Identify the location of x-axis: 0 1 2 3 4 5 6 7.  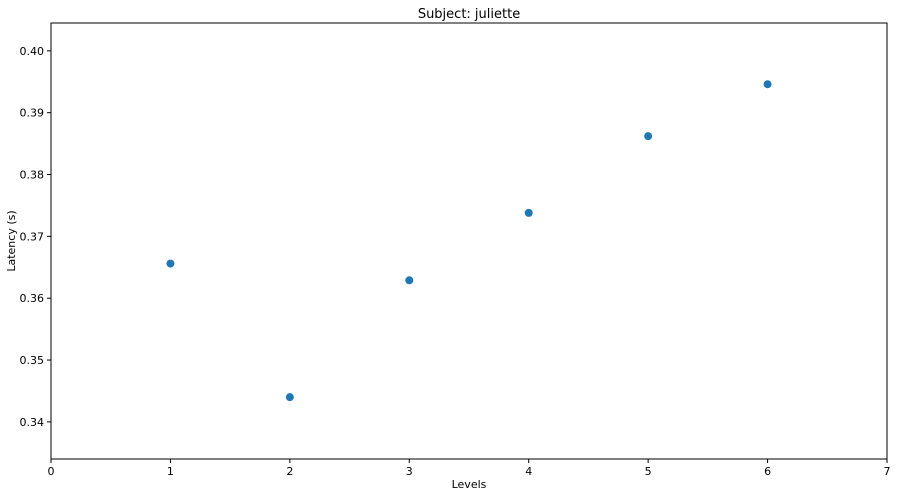
(469, 468).